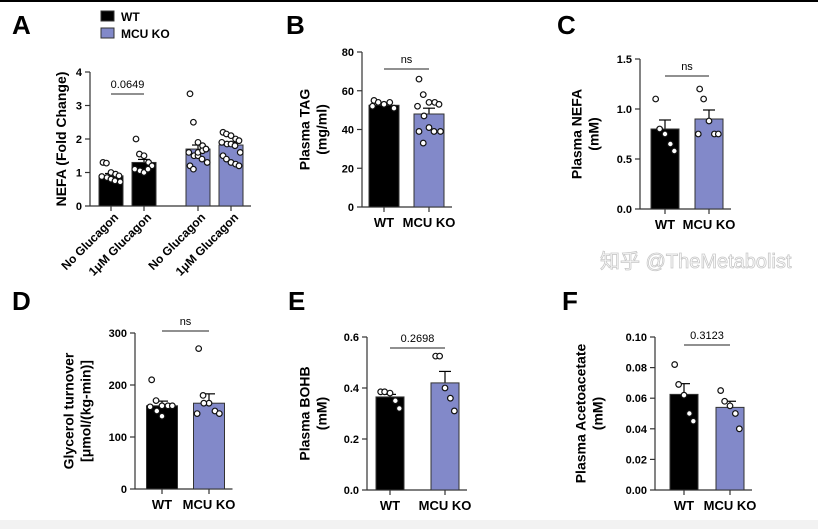 Image resolution: width=818 pixels, height=529 pixels. Describe the element at coordinates (128, 85) in the screenshot. I see `significance-label: 0.0649` at that location.